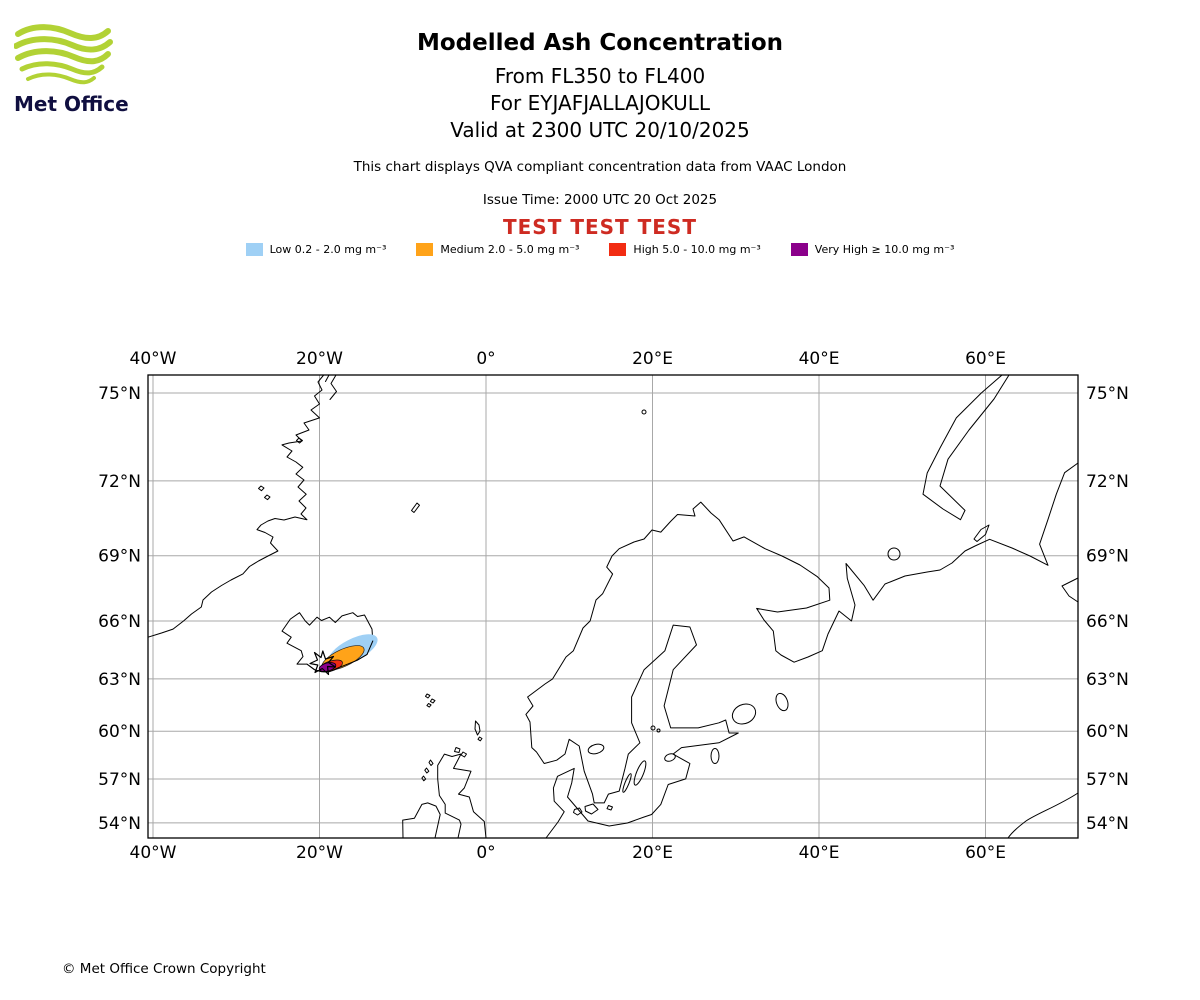  Describe the element at coordinates (966, 447) in the screenshot. I see `novaya-zemlya-coastline` at that location.